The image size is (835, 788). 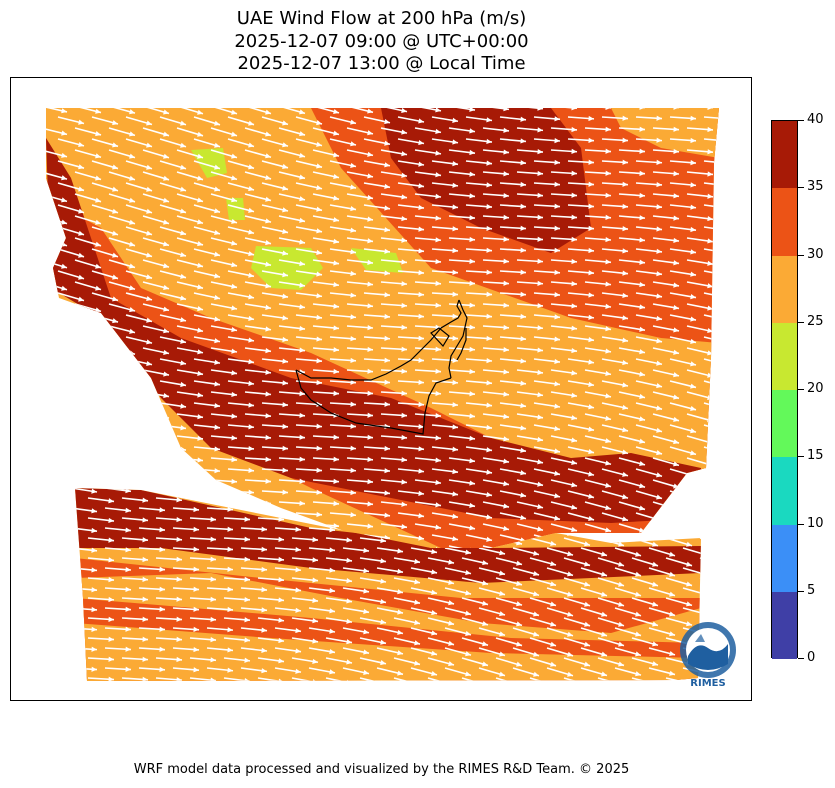 I want to click on colorbar-tick-label: 15, so click(x=815, y=456).